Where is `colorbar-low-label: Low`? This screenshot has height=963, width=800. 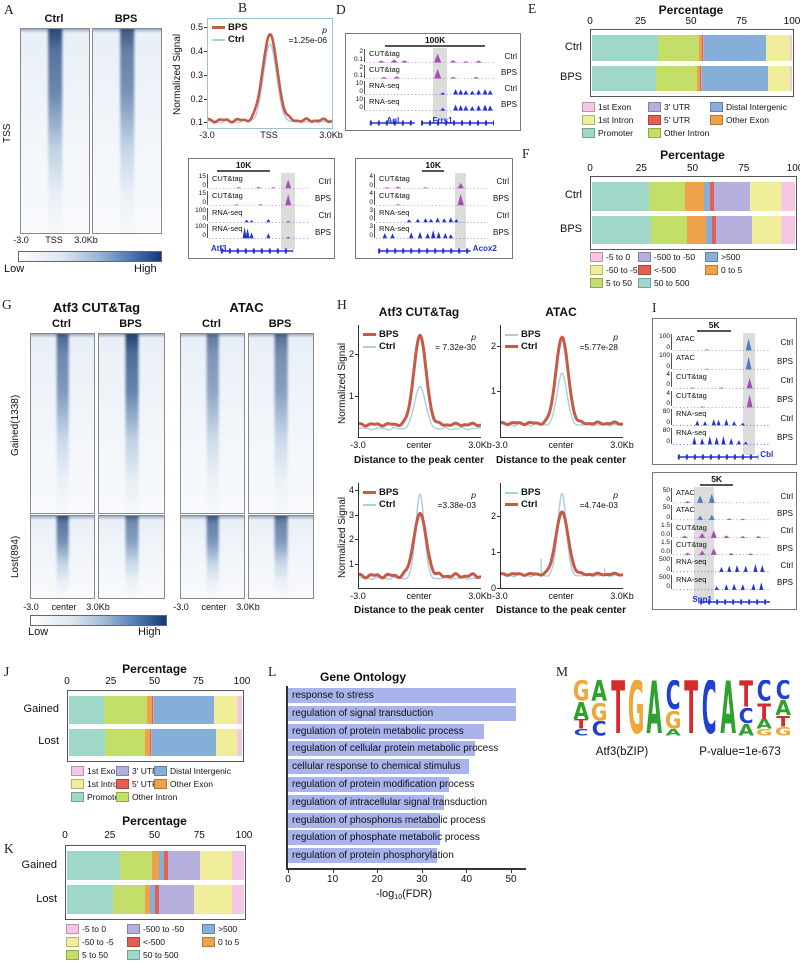
colorbar-low-label: Low is located at coordinates (38, 632).